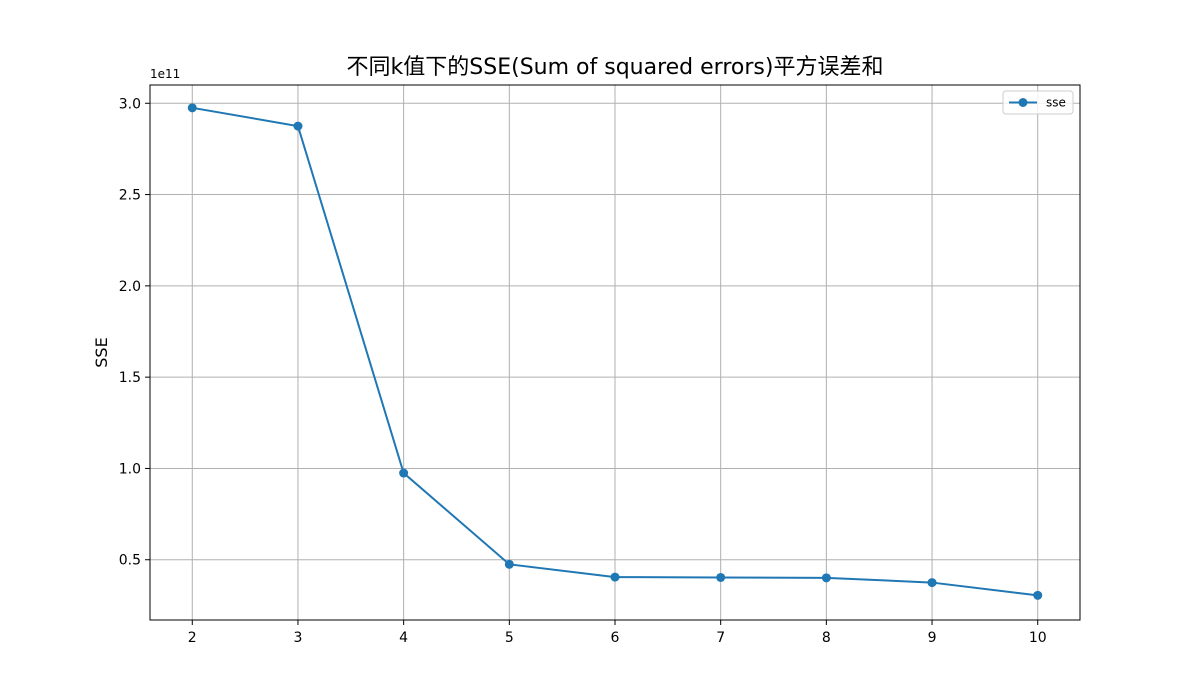 This screenshot has width=1200, height=697. I want to click on x-ticks: 2 3 4 5 6 7 8 9 10, so click(617, 633).